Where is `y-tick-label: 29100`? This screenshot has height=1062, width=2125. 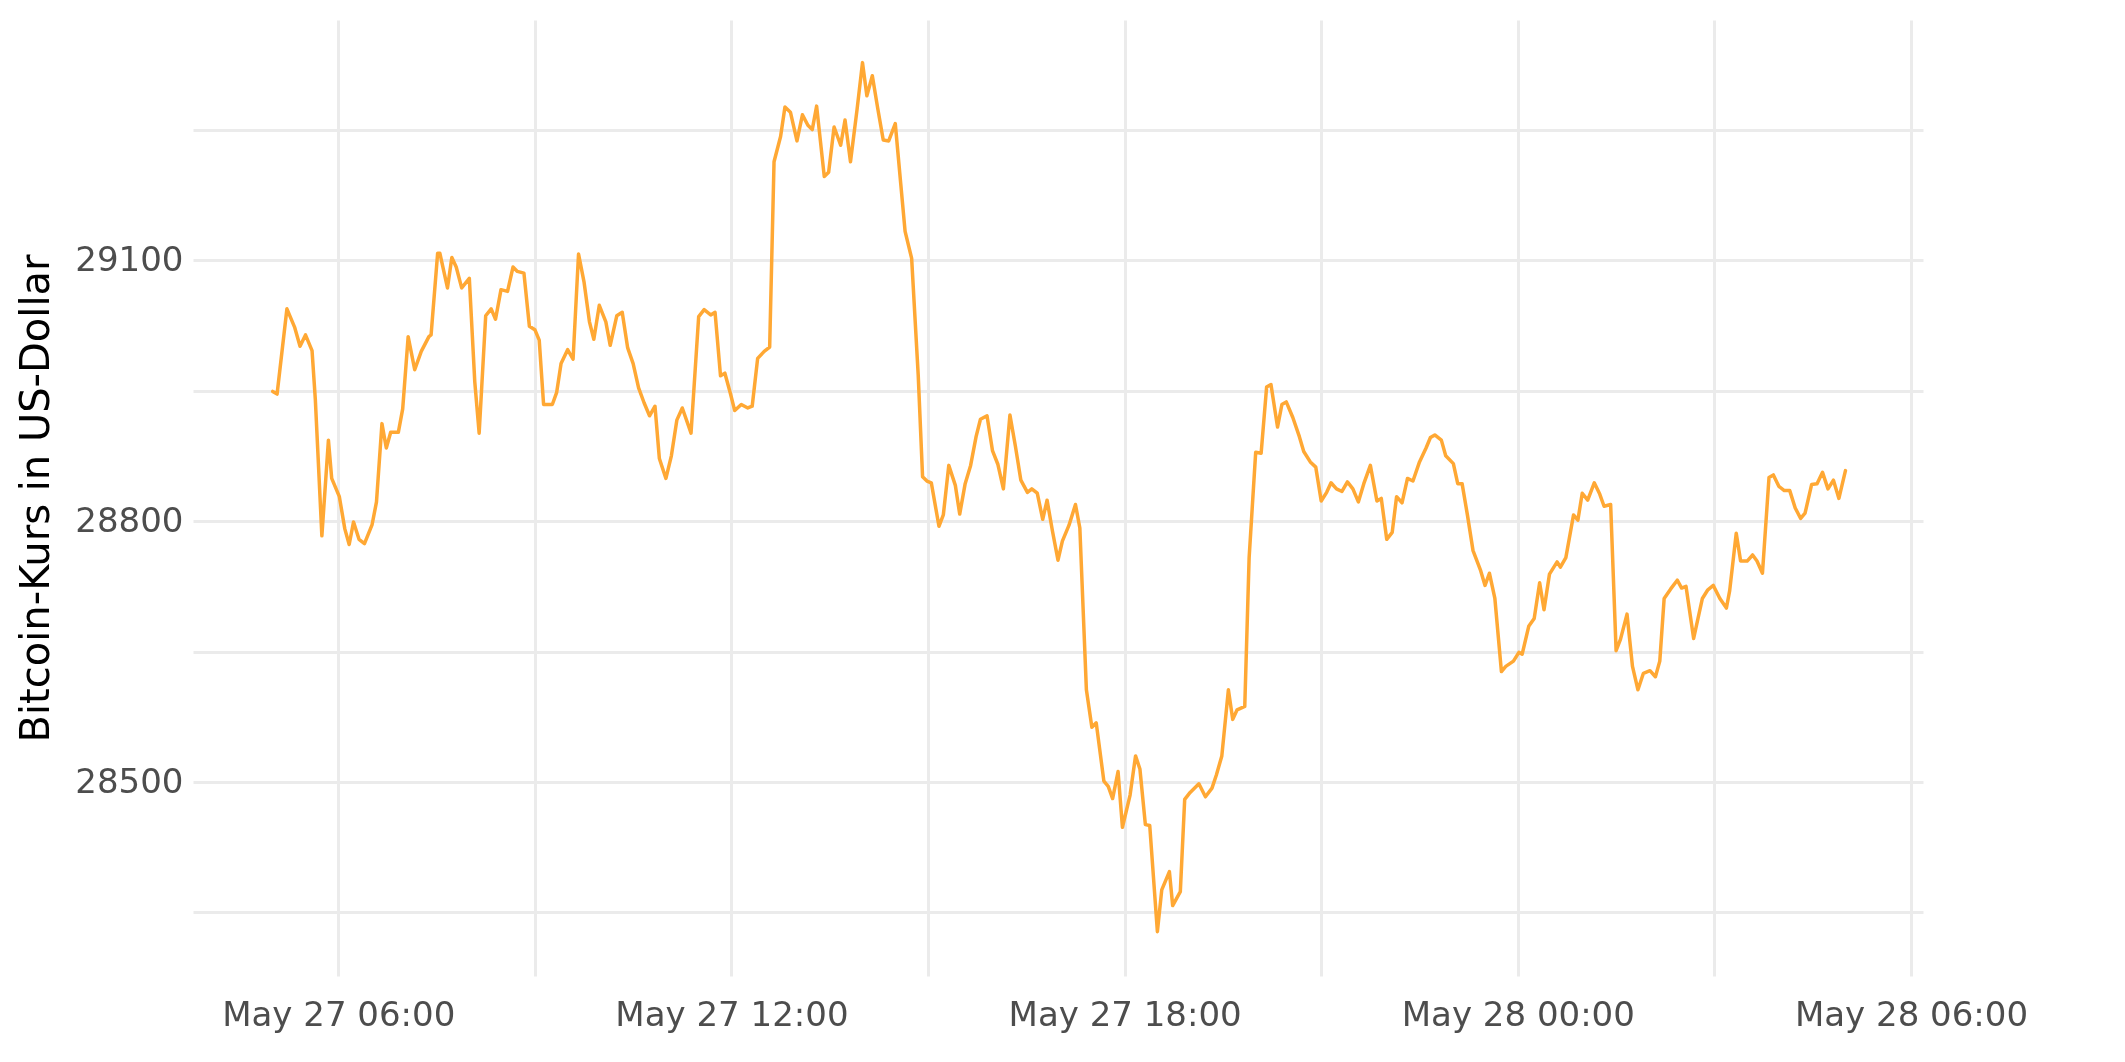
y-tick-label: 29100 is located at coordinates (129, 258).